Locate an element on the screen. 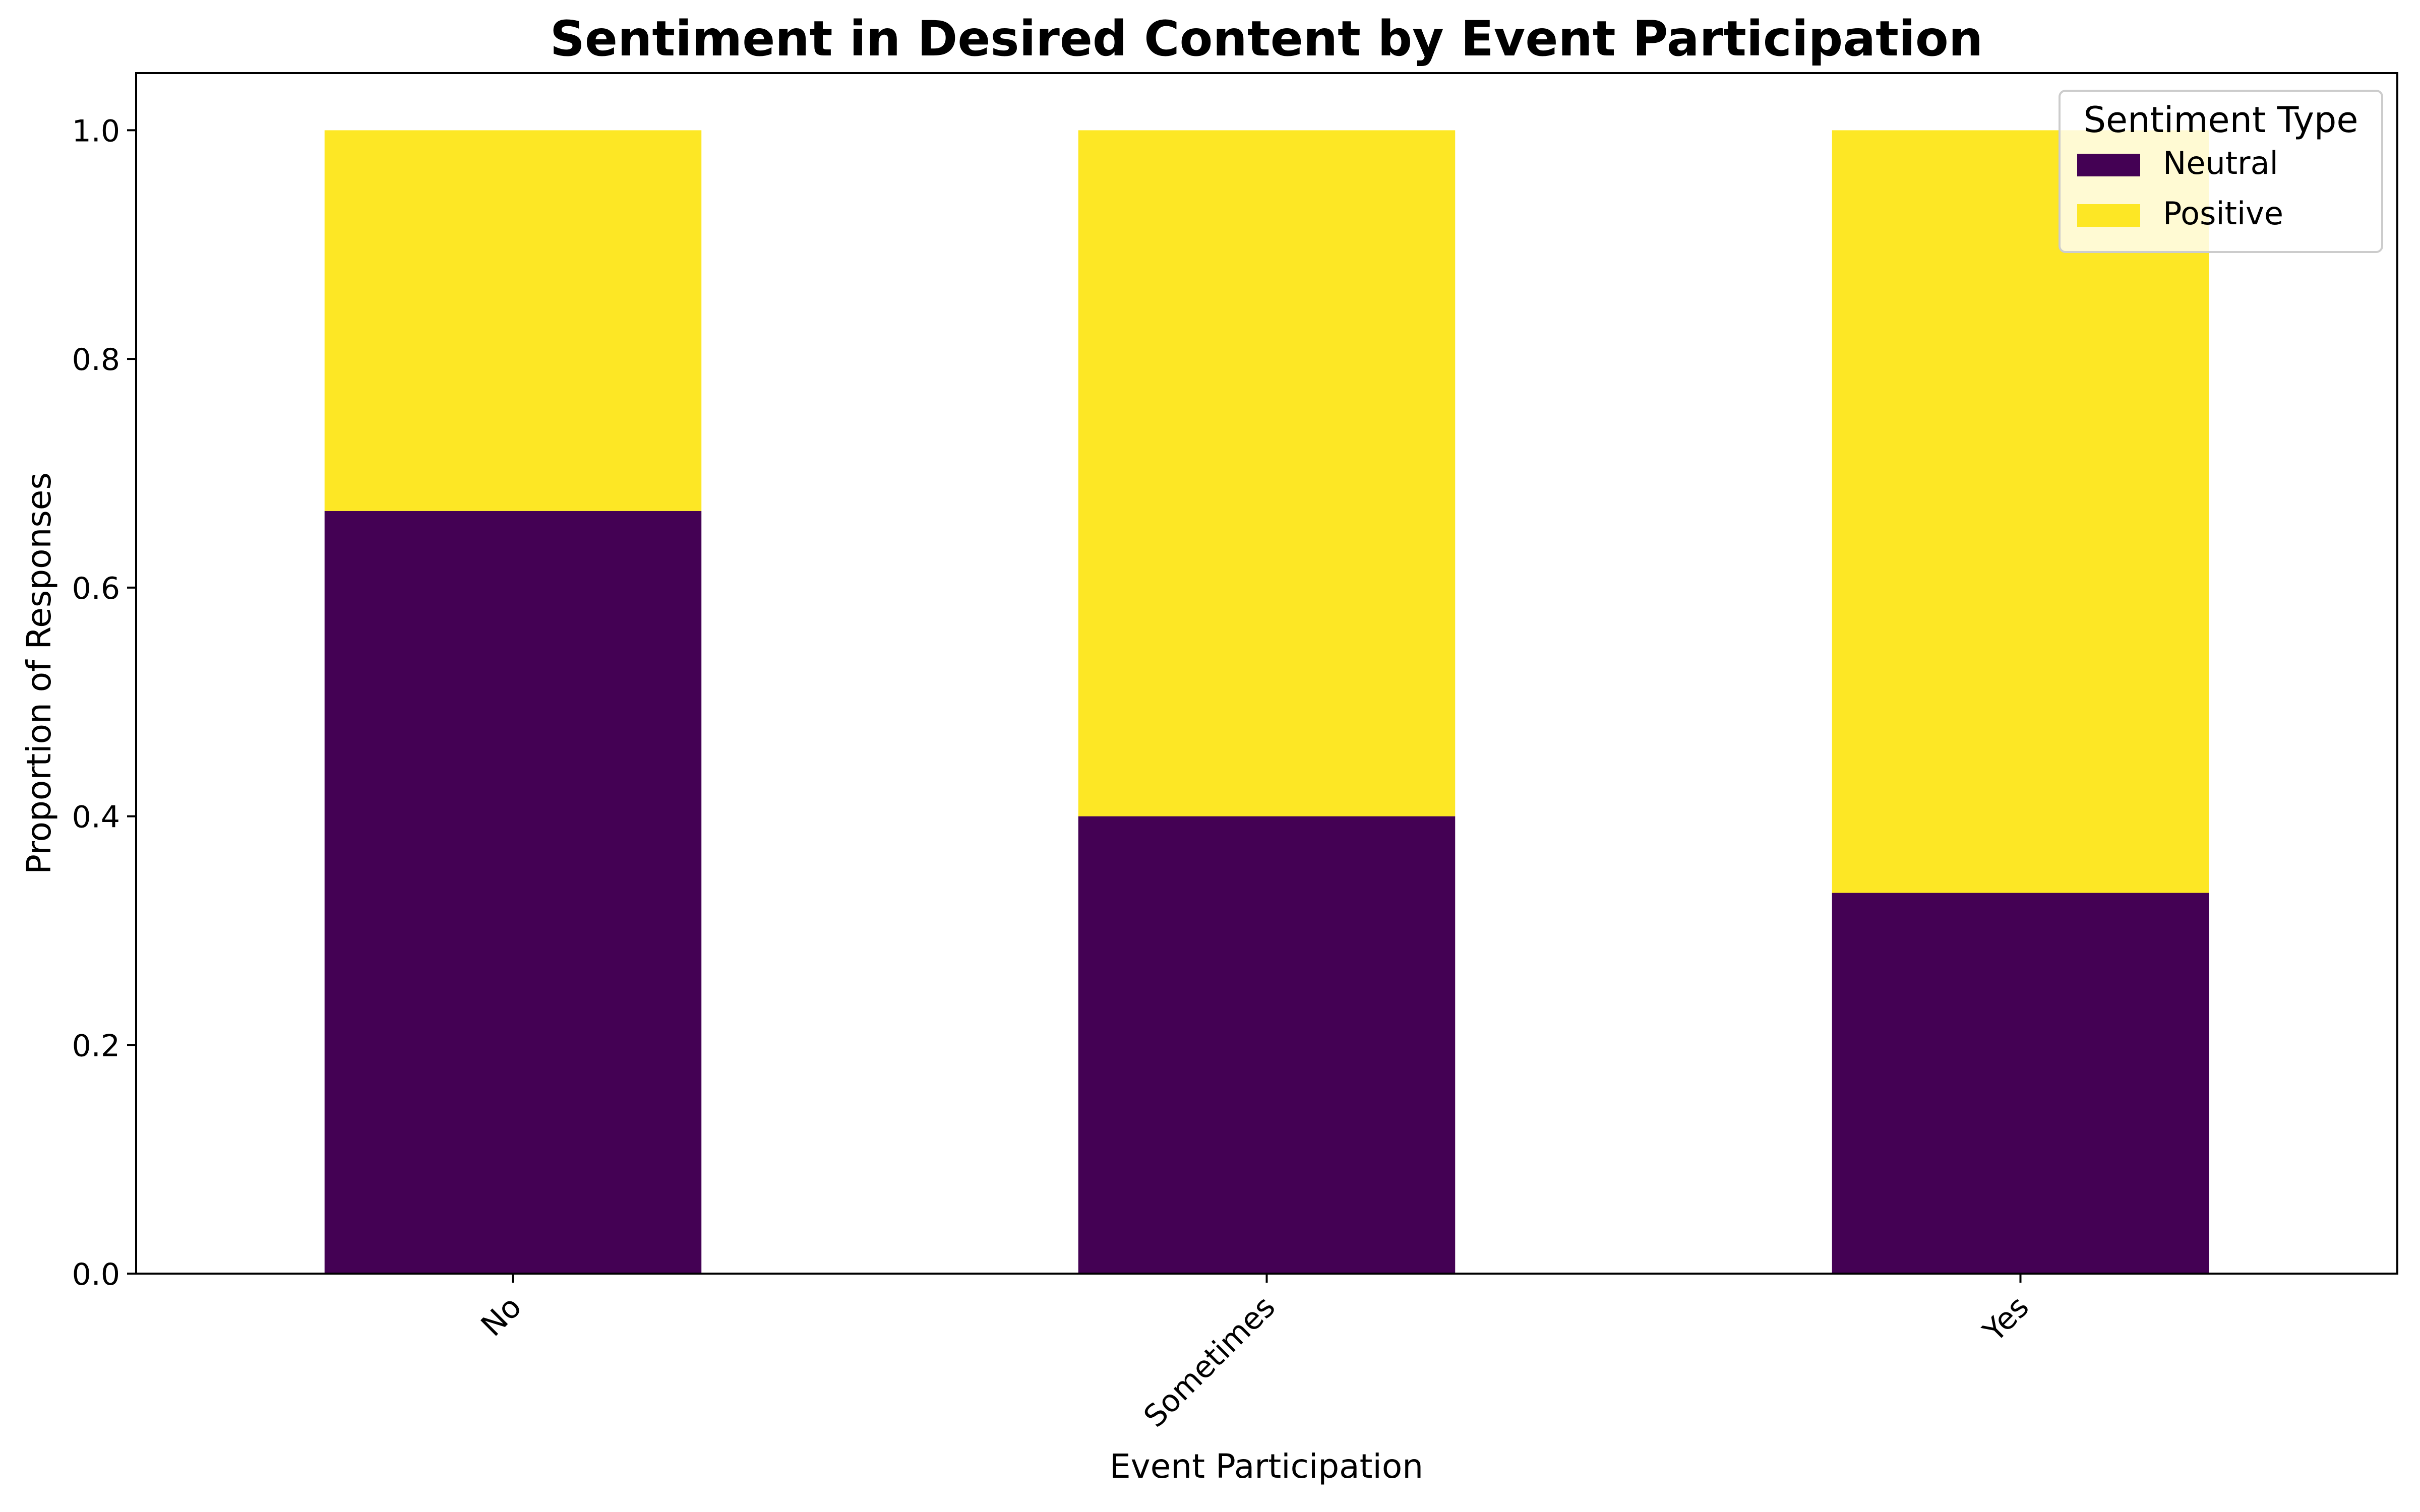 The image size is (2420, 1512). bar-neutral-sometimes is located at coordinates (1267, 1045).